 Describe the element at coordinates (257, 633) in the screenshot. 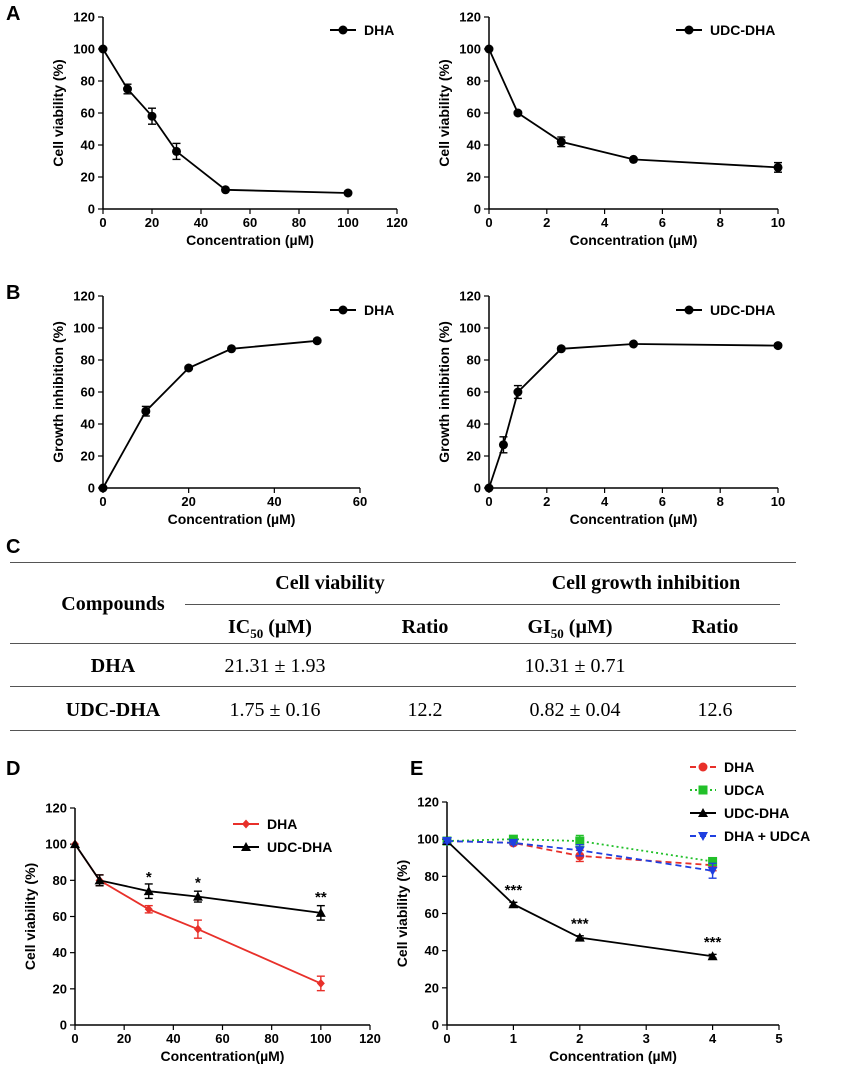

I see `ic50-subscript: 50` at that location.